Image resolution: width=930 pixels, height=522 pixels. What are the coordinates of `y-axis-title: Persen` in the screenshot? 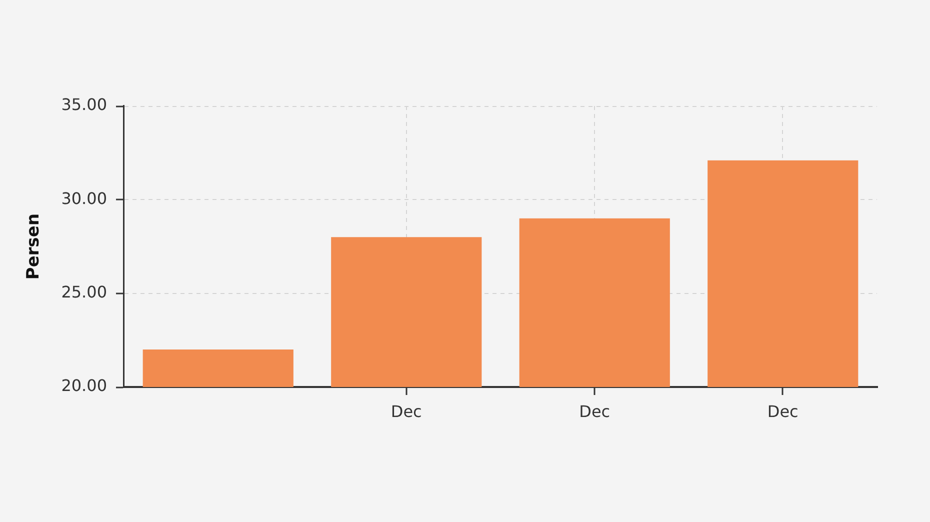 It's located at (34, 246).